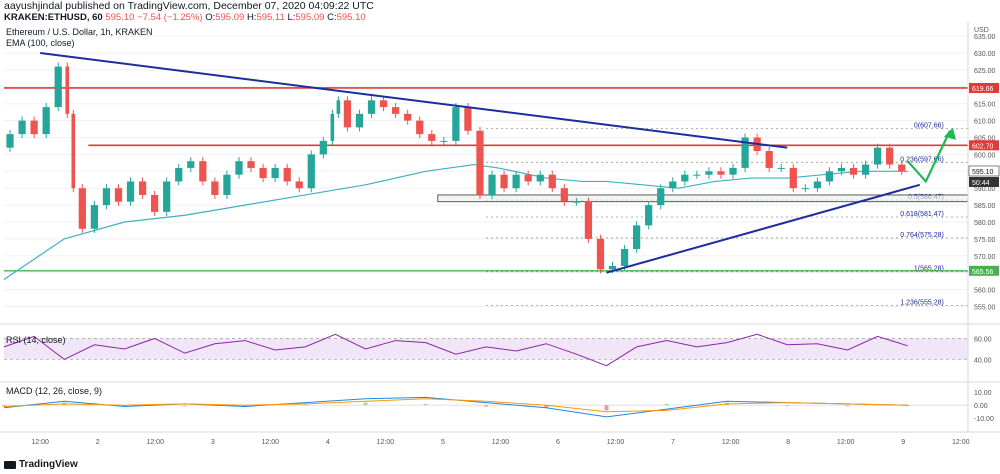 The height and width of the screenshot is (474, 1000). I want to click on fib-label: 0.618(581.47), so click(922, 214).